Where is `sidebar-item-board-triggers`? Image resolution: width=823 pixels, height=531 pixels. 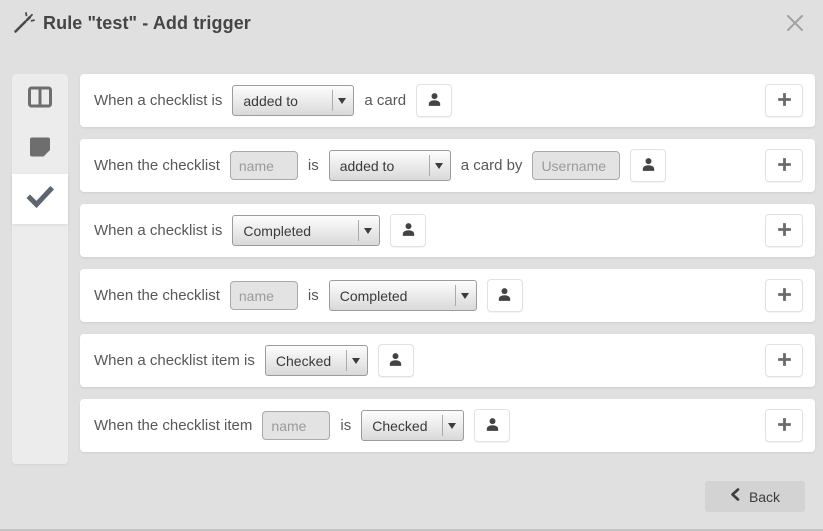 sidebar-item-board-triggers is located at coordinates (40, 99).